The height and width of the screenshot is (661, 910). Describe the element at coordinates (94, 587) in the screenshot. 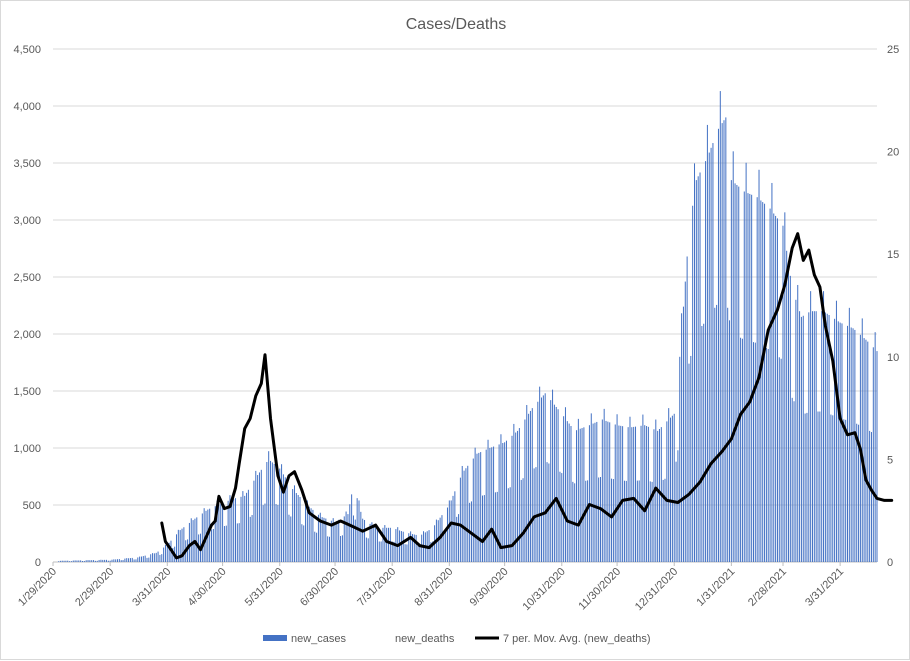

I see `x-tick-label: 2/29/2020` at that location.